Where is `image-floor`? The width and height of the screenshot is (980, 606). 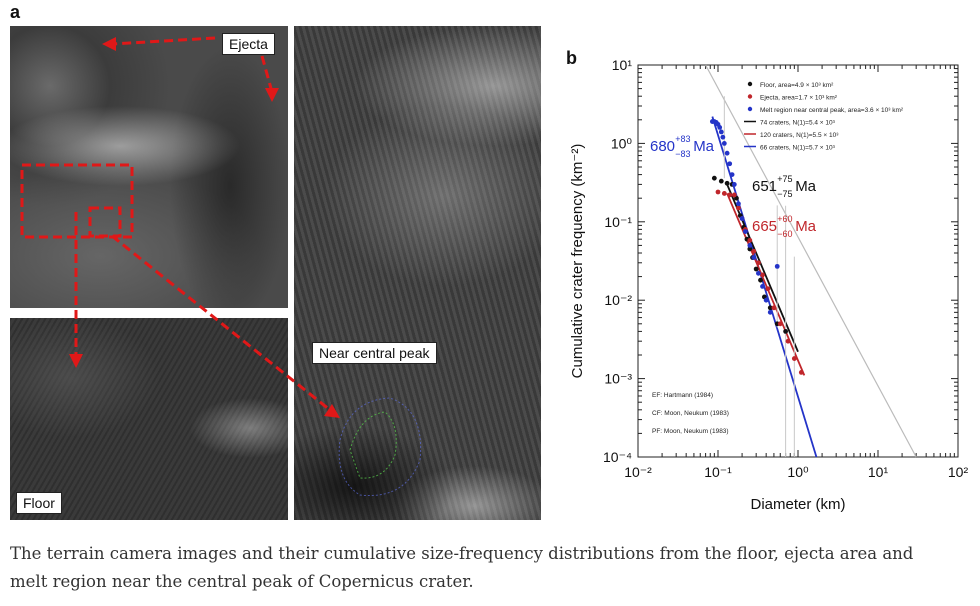
image-floor is located at coordinates (149, 419).